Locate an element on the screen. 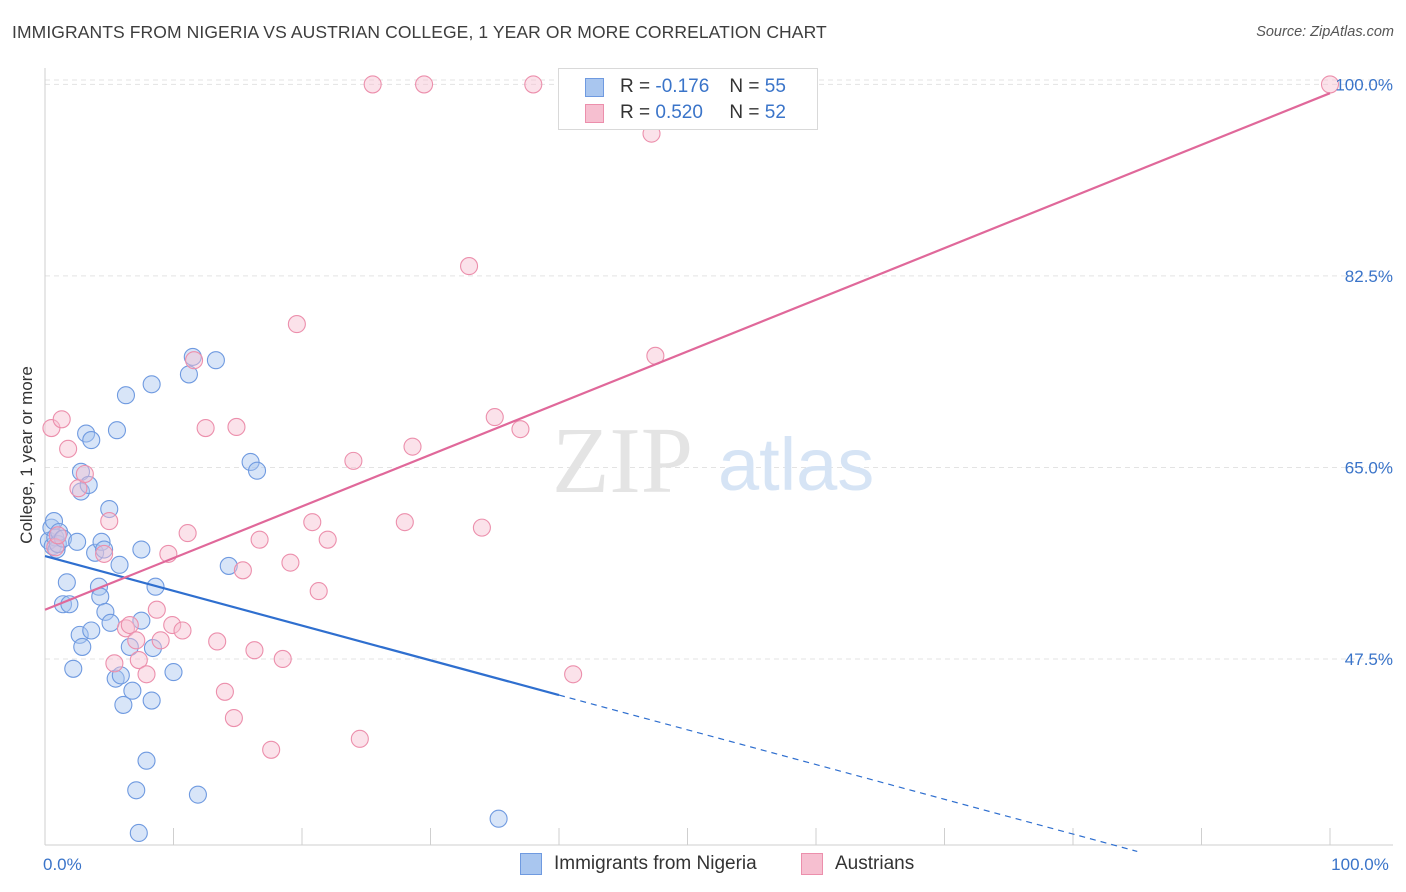  bottom-legend-label-austrians: Austrians is located at coordinates (875, 863).